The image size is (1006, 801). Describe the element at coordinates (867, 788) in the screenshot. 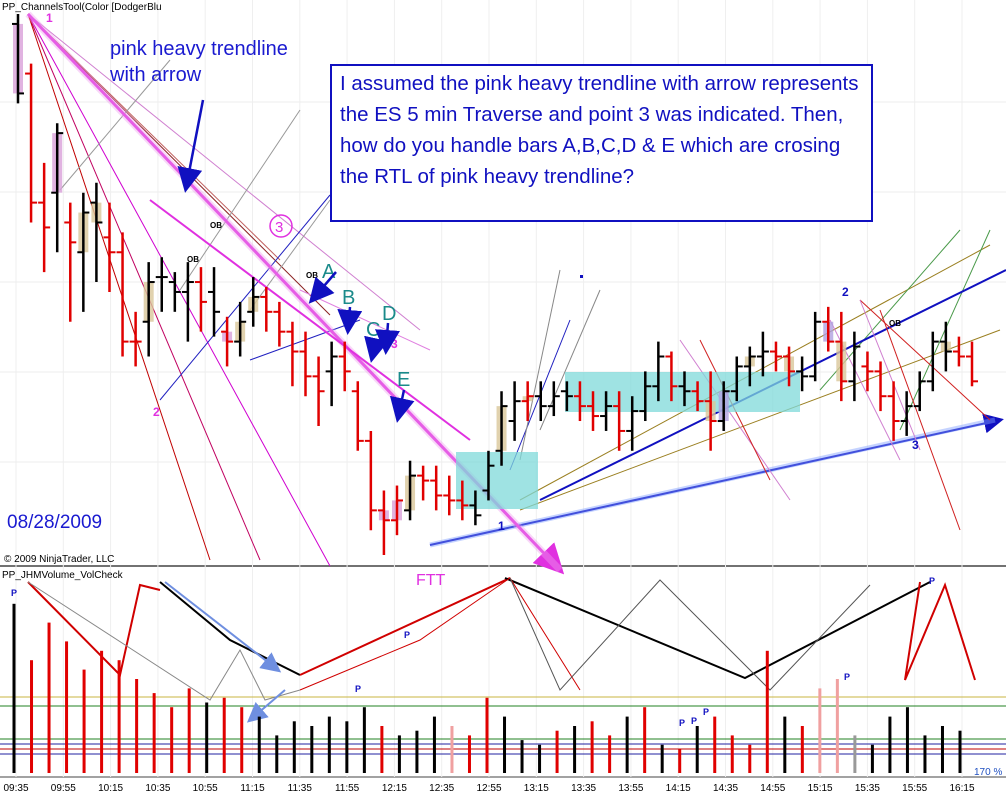

I see `x-tick-label: 15:35` at that location.